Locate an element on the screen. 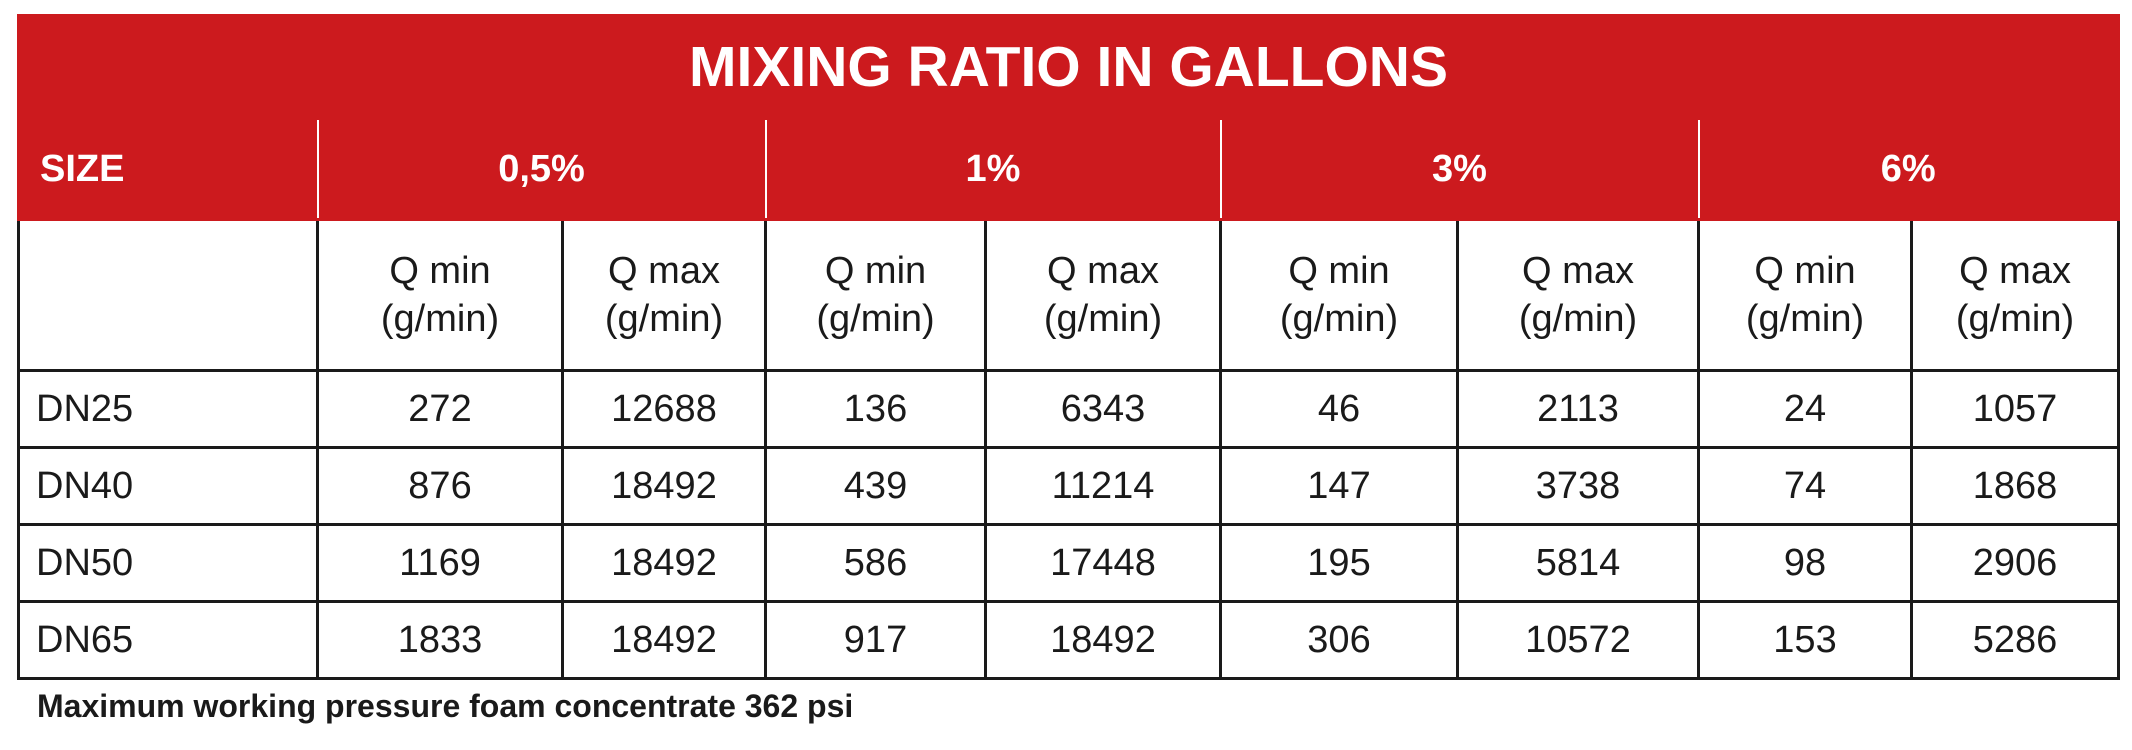  value-cell: 917 is located at coordinates (875, 640).